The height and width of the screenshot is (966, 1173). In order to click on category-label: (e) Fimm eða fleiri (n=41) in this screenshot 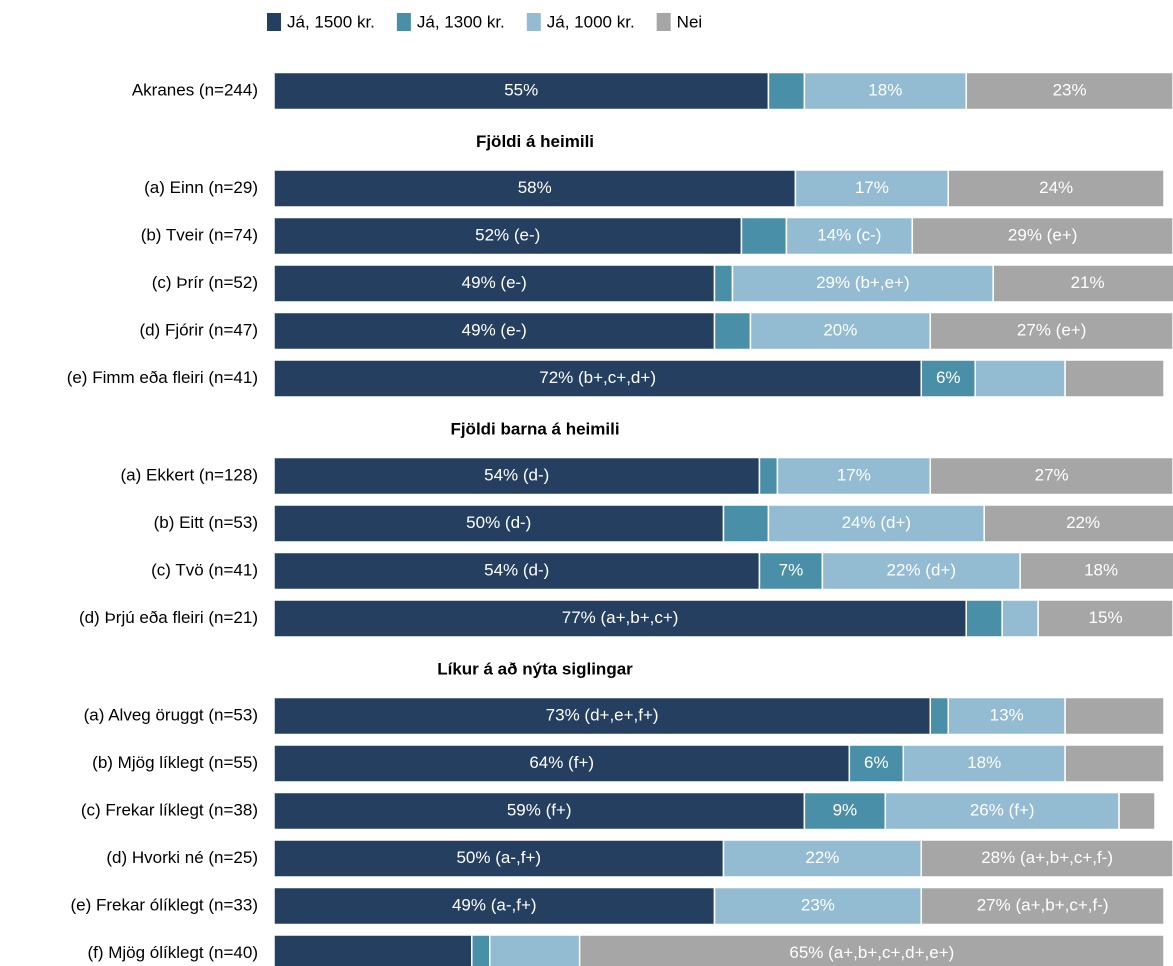, I will do `click(162, 377)`.